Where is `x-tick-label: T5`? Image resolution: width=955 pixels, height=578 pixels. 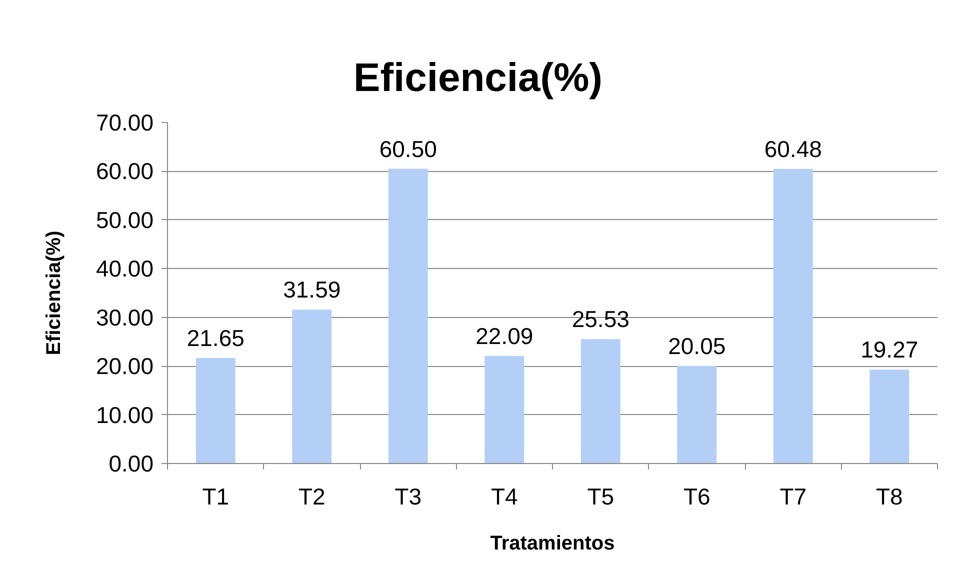
x-tick-label: T5 is located at coordinates (600, 497).